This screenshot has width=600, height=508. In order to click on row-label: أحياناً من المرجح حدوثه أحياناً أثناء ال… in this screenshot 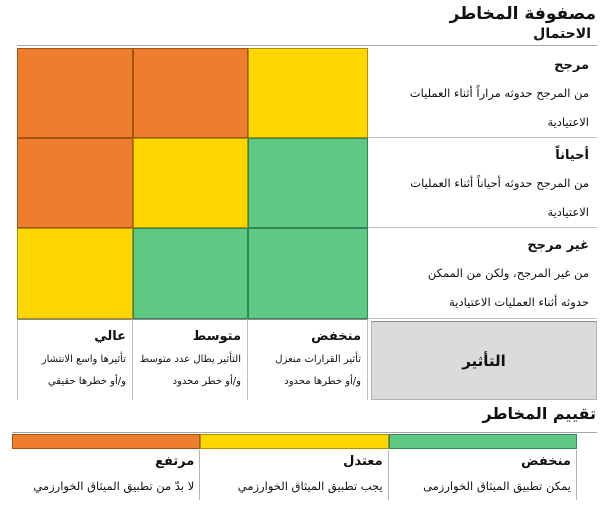, I will do `click(482, 183)`.